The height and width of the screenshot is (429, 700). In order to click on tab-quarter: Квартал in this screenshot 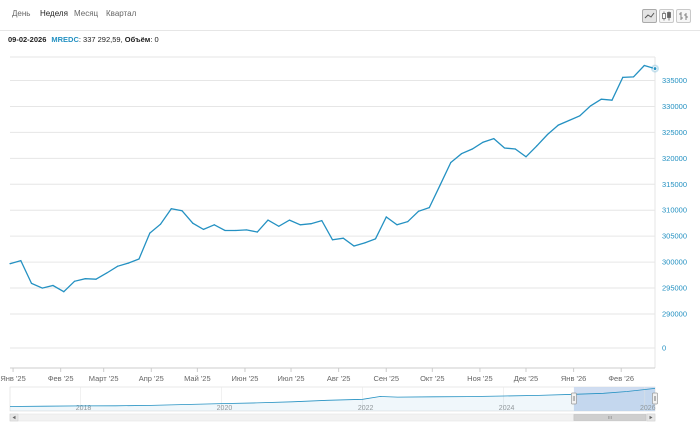, I will do `click(121, 13)`.